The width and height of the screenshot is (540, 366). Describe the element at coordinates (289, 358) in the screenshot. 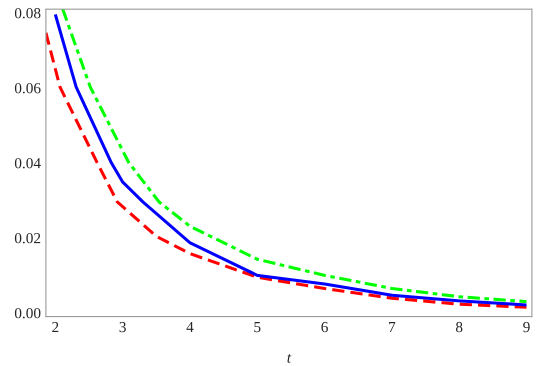

I see `x-axis-title: t` at that location.